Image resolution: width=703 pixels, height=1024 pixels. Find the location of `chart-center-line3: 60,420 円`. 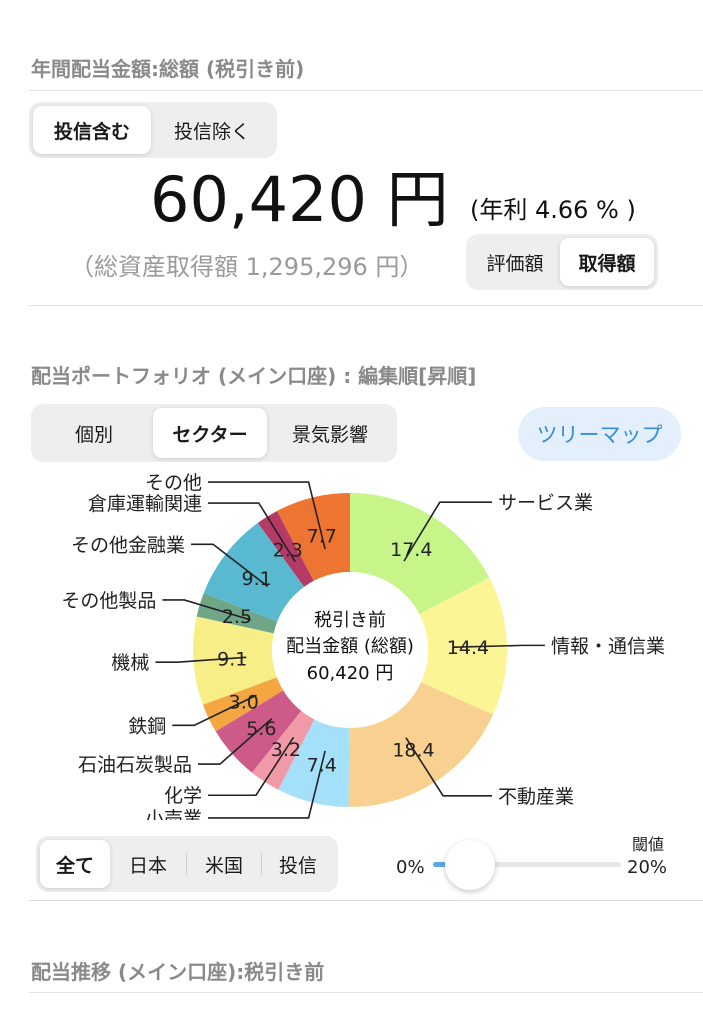

chart-center-line3: 60,420 円 is located at coordinates (350, 673).